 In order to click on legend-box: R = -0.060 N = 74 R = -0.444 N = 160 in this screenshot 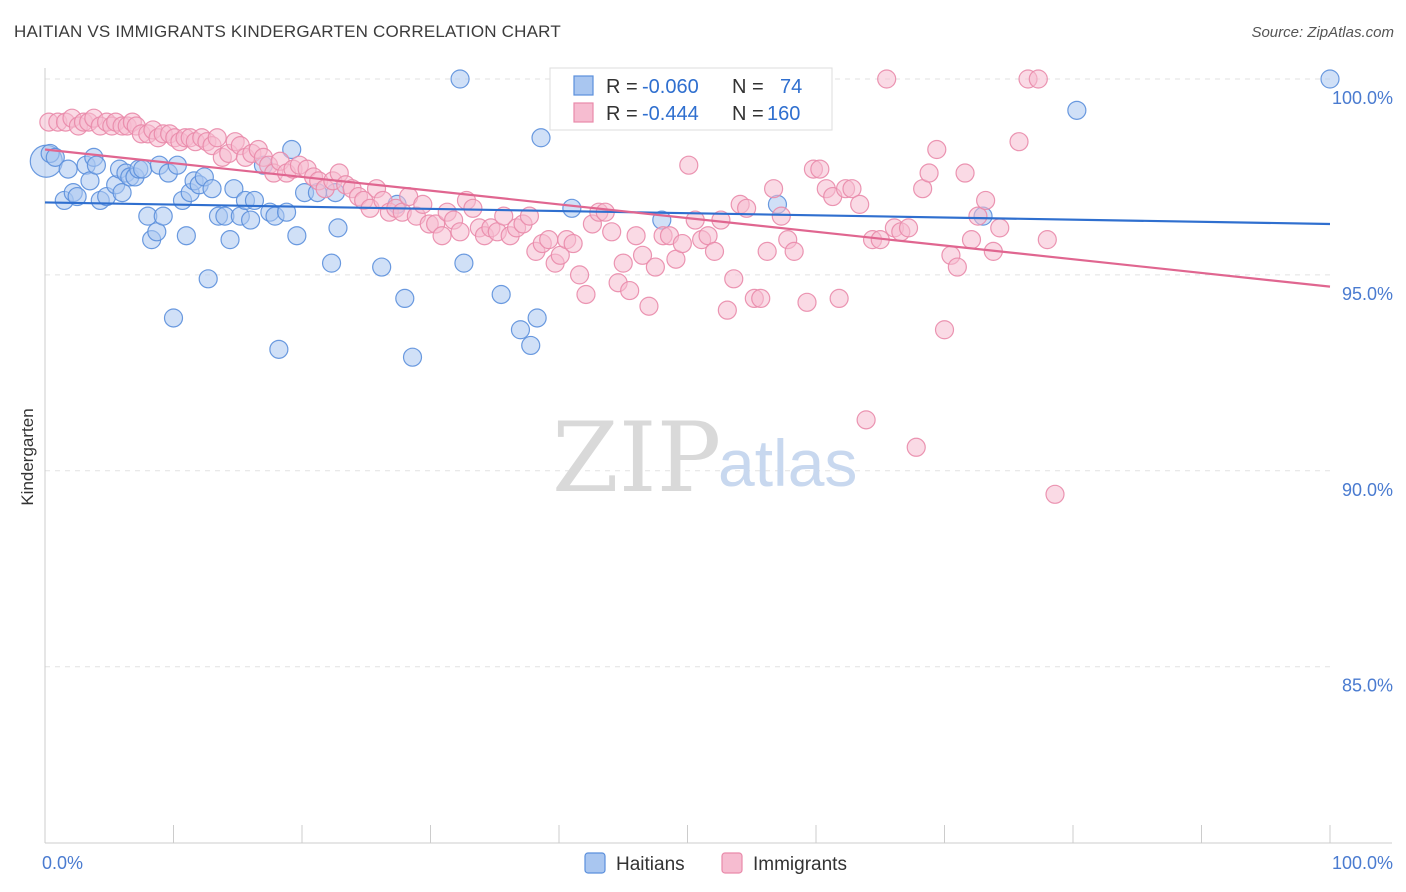, I will do `click(691, 99)`.